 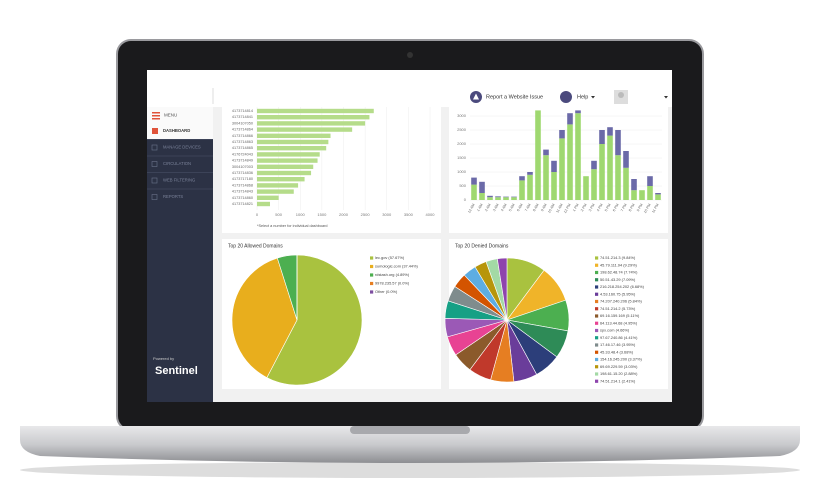 What do you see at coordinates (619, 322) in the screenshot?
I see `legend-entry: 64.113.44.68 (4.95%)` at bounding box center [619, 322].